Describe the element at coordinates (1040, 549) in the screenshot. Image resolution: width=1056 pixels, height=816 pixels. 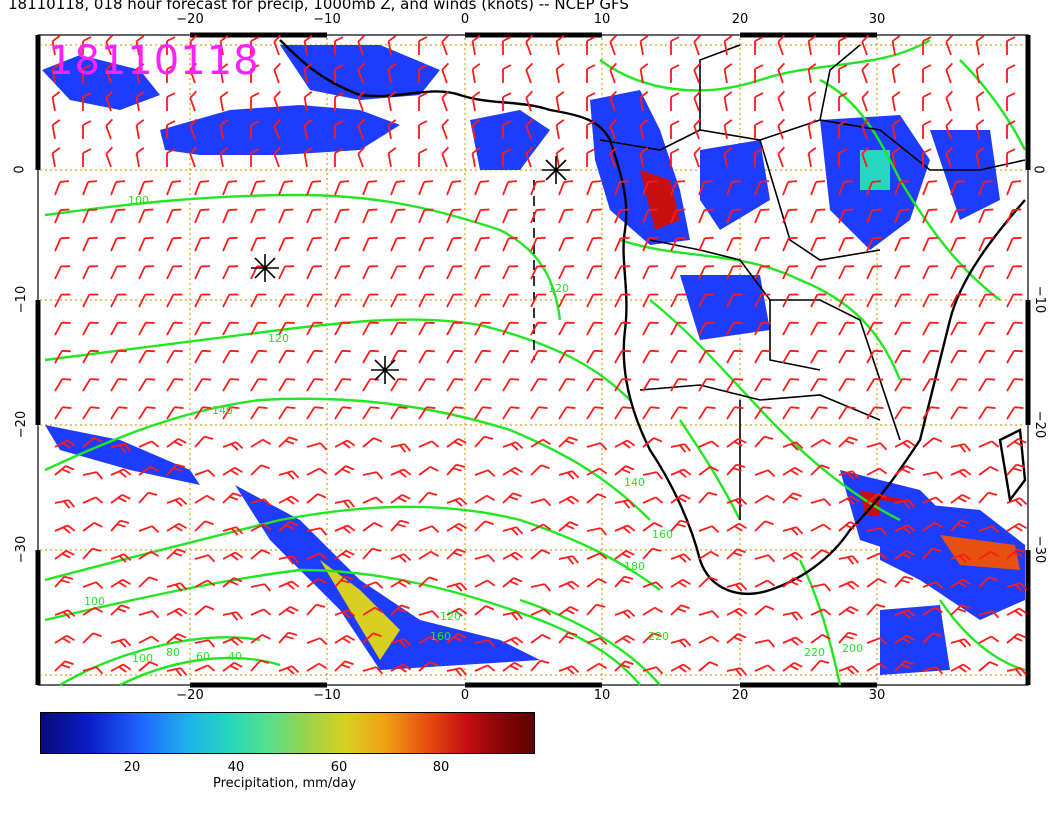
I see `lat-tick-right: −30` at that location.